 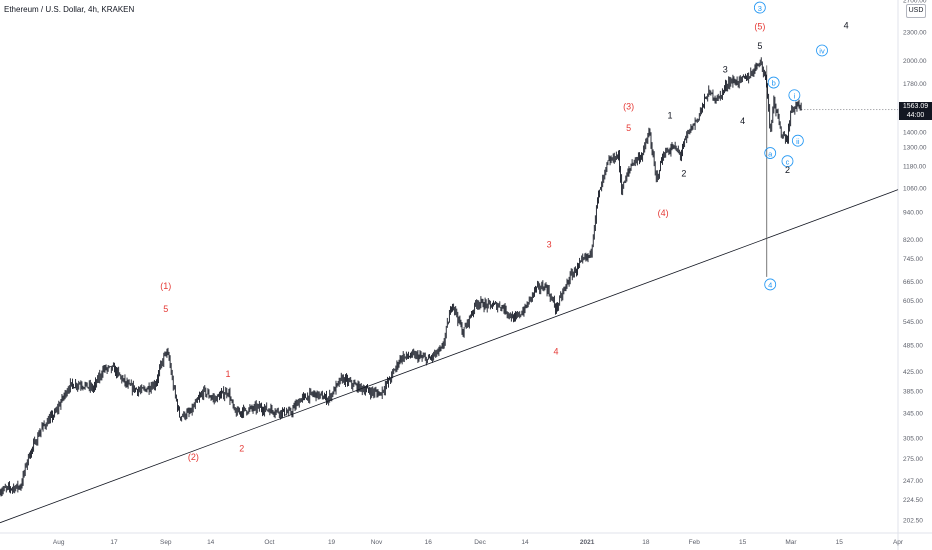 I want to click on wave-label-text: iv, so click(x=822, y=51).